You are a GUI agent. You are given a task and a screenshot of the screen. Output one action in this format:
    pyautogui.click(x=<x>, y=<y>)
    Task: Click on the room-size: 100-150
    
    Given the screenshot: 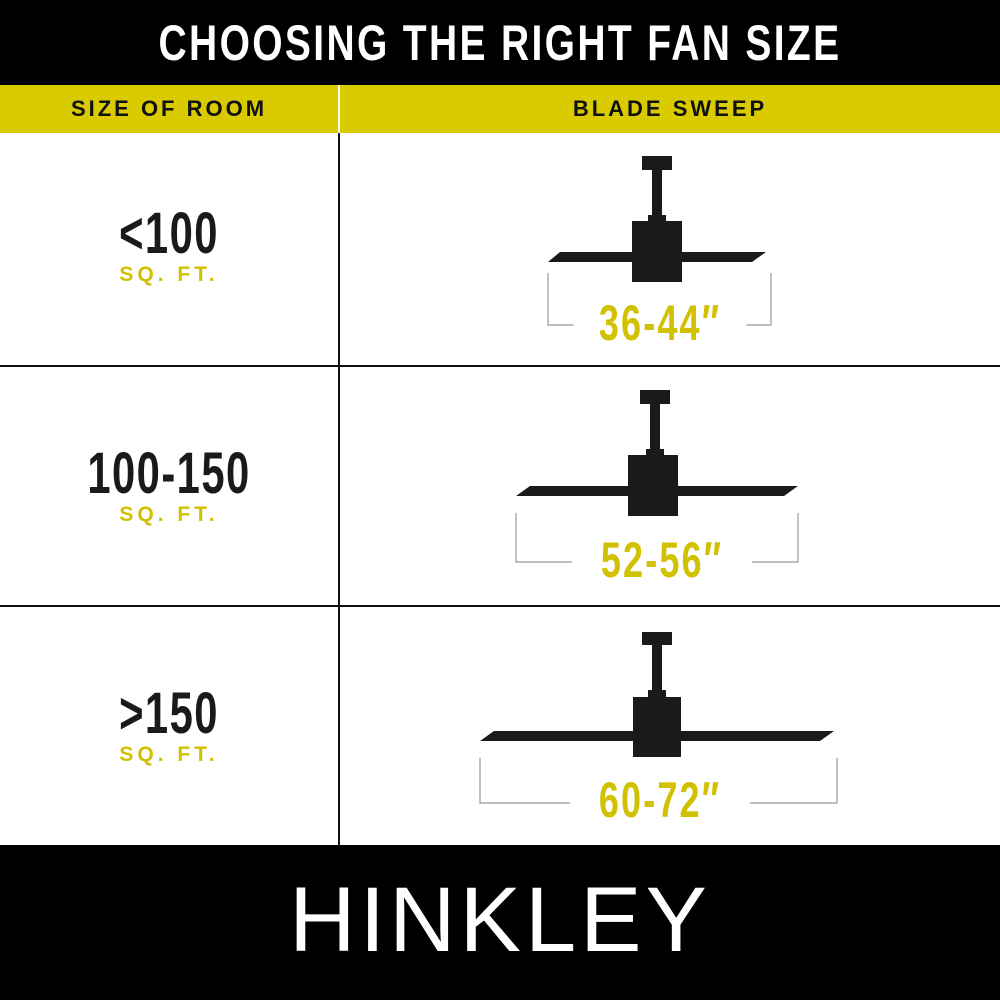 What is the action you would take?
    pyautogui.click(x=169, y=473)
    